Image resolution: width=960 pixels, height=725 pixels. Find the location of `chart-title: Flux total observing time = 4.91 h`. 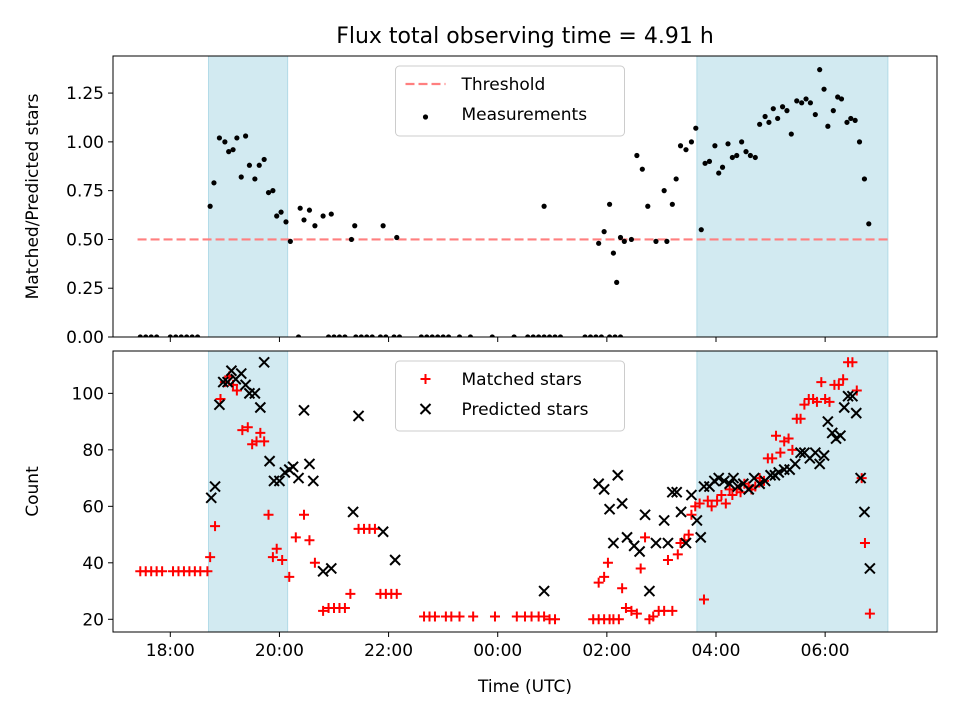

chart-title: Flux total observing time = 4.91 h is located at coordinates (525, 36).